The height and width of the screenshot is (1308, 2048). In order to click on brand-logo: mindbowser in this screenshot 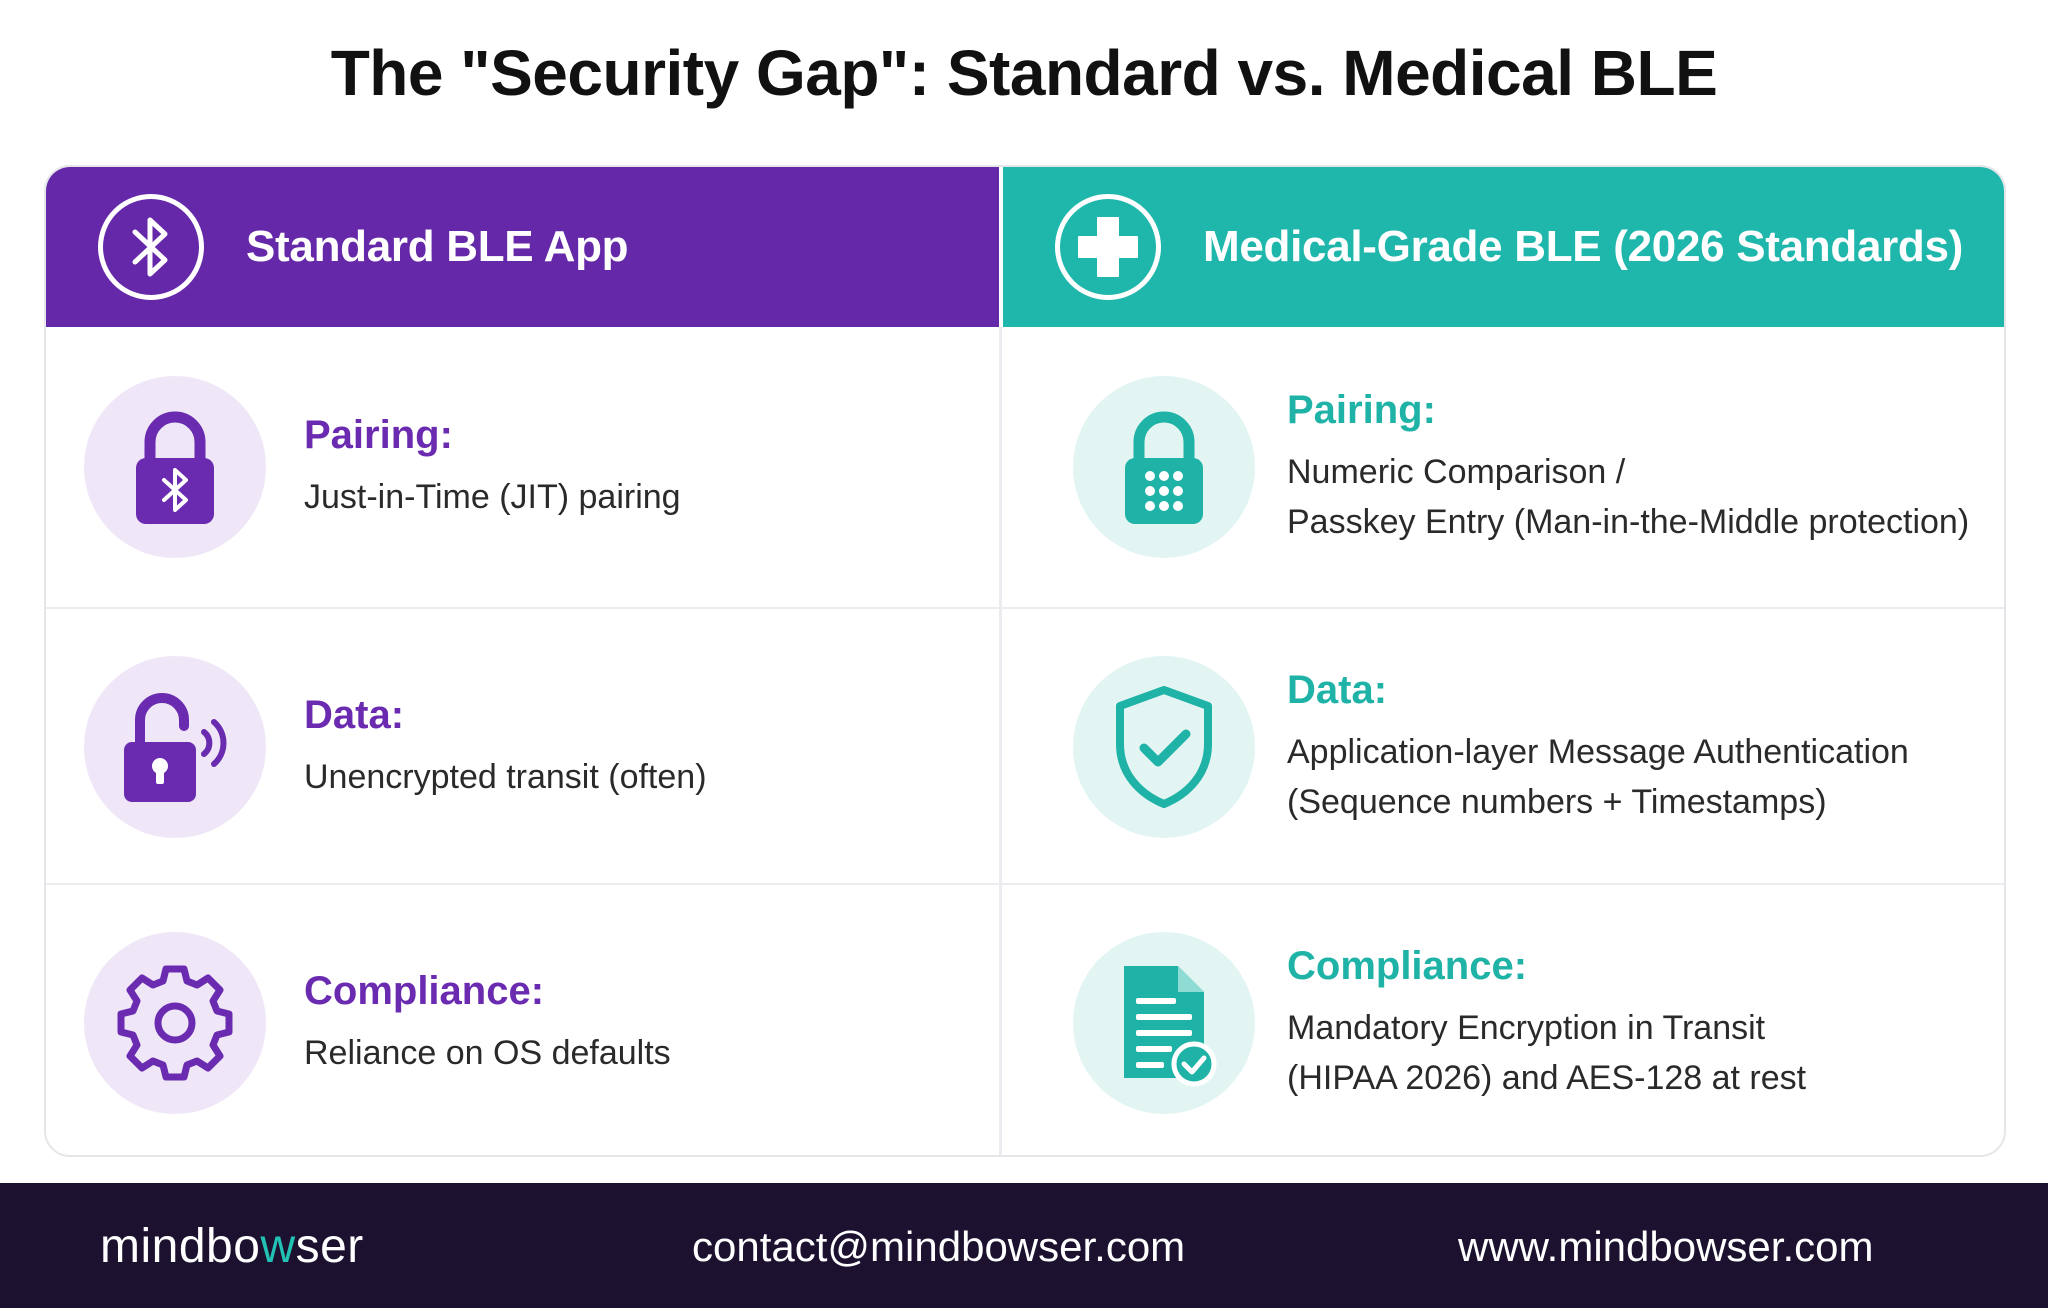, I will do `click(232, 1246)`.